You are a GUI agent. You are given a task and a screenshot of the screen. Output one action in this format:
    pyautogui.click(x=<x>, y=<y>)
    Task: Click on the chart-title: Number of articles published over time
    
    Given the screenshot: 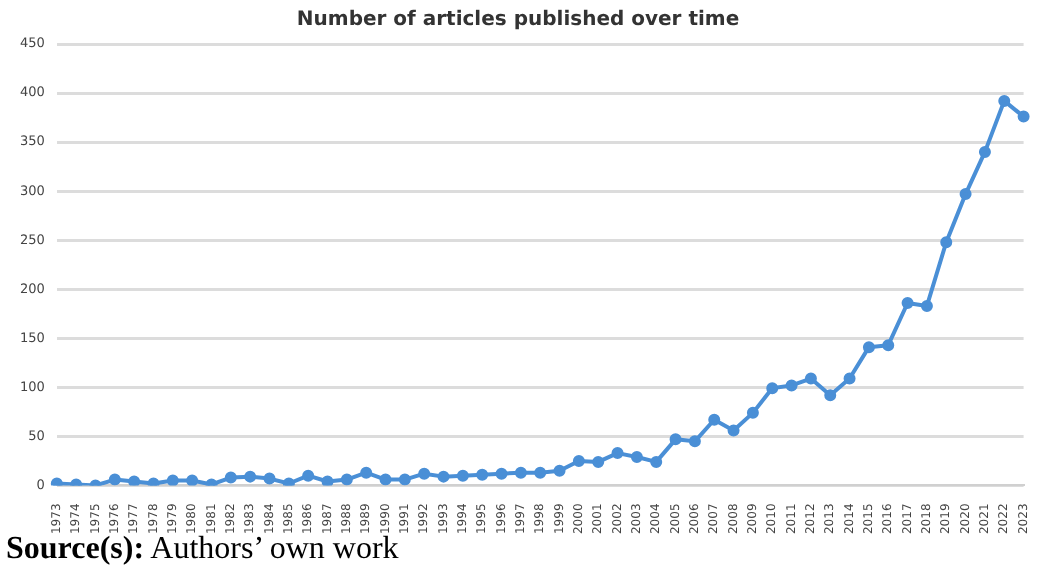 What is the action you would take?
    pyautogui.click(x=518, y=20)
    